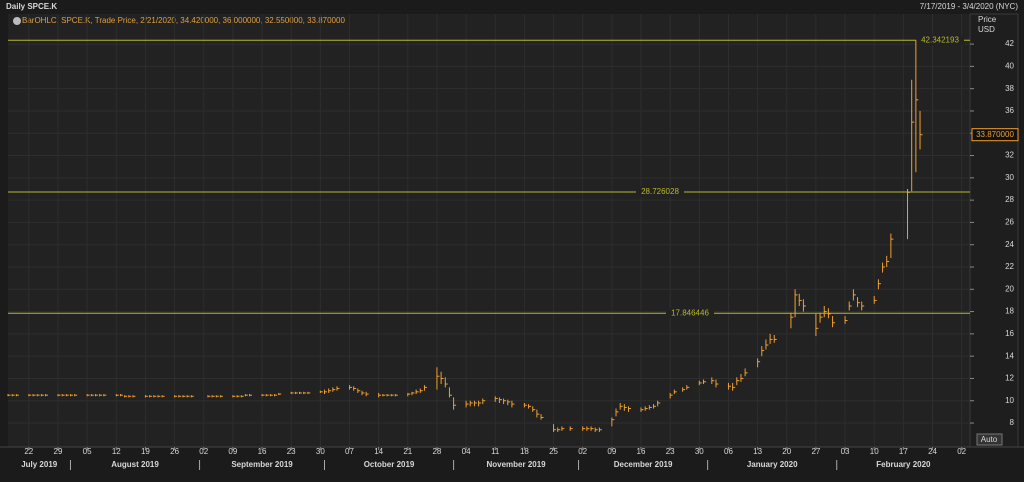  Describe the element at coordinates (28, 451) in the screenshot. I see `x-tick-label: 22` at that location.